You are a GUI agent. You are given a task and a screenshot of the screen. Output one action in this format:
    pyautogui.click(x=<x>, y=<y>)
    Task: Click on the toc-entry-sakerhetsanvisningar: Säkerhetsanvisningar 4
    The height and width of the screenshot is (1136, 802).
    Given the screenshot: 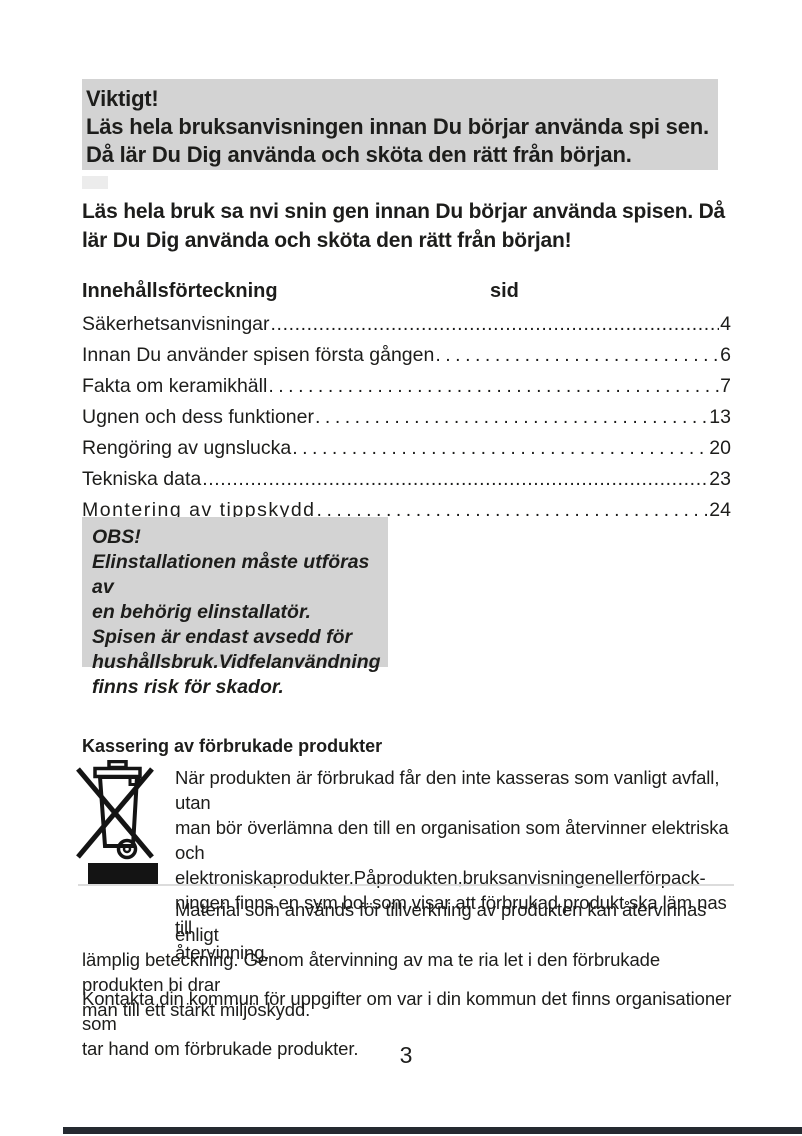 What is the action you would take?
    pyautogui.click(x=406, y=328)
    